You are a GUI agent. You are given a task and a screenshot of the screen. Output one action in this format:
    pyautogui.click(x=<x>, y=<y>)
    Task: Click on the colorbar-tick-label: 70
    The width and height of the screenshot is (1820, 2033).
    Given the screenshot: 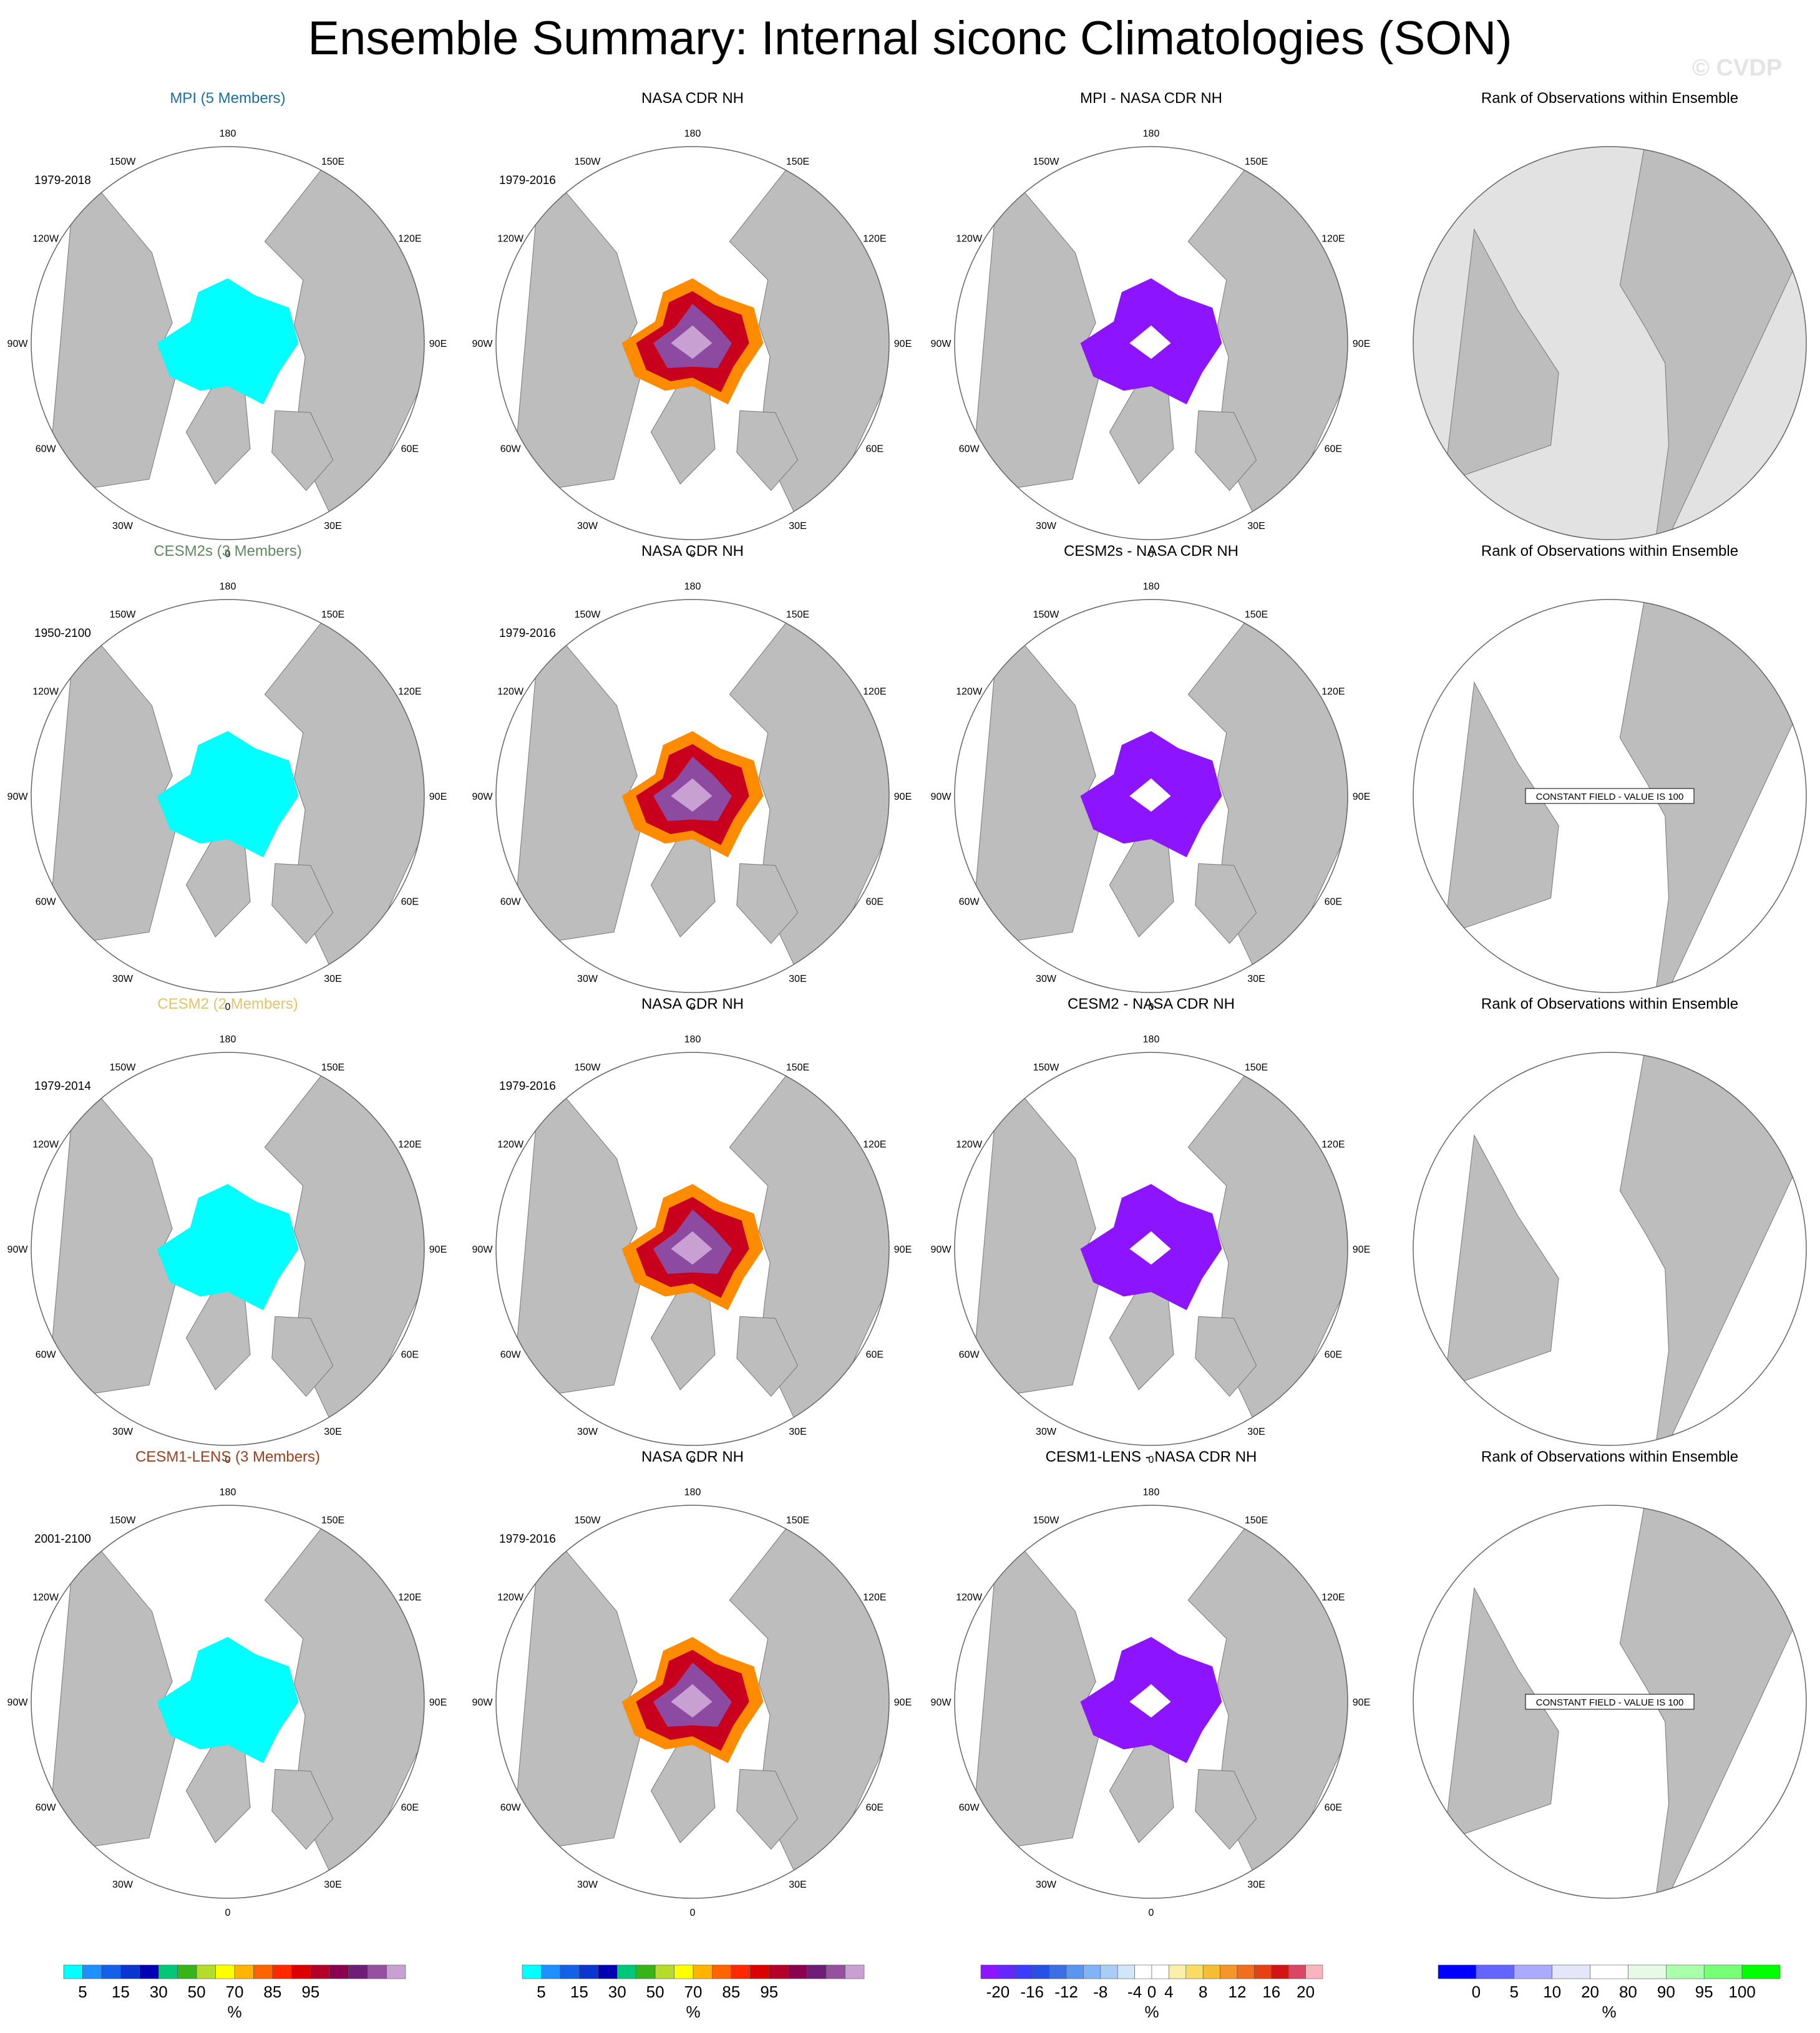 What is the action you would take?
    pyautogui.click(x=694, y=1991)
    